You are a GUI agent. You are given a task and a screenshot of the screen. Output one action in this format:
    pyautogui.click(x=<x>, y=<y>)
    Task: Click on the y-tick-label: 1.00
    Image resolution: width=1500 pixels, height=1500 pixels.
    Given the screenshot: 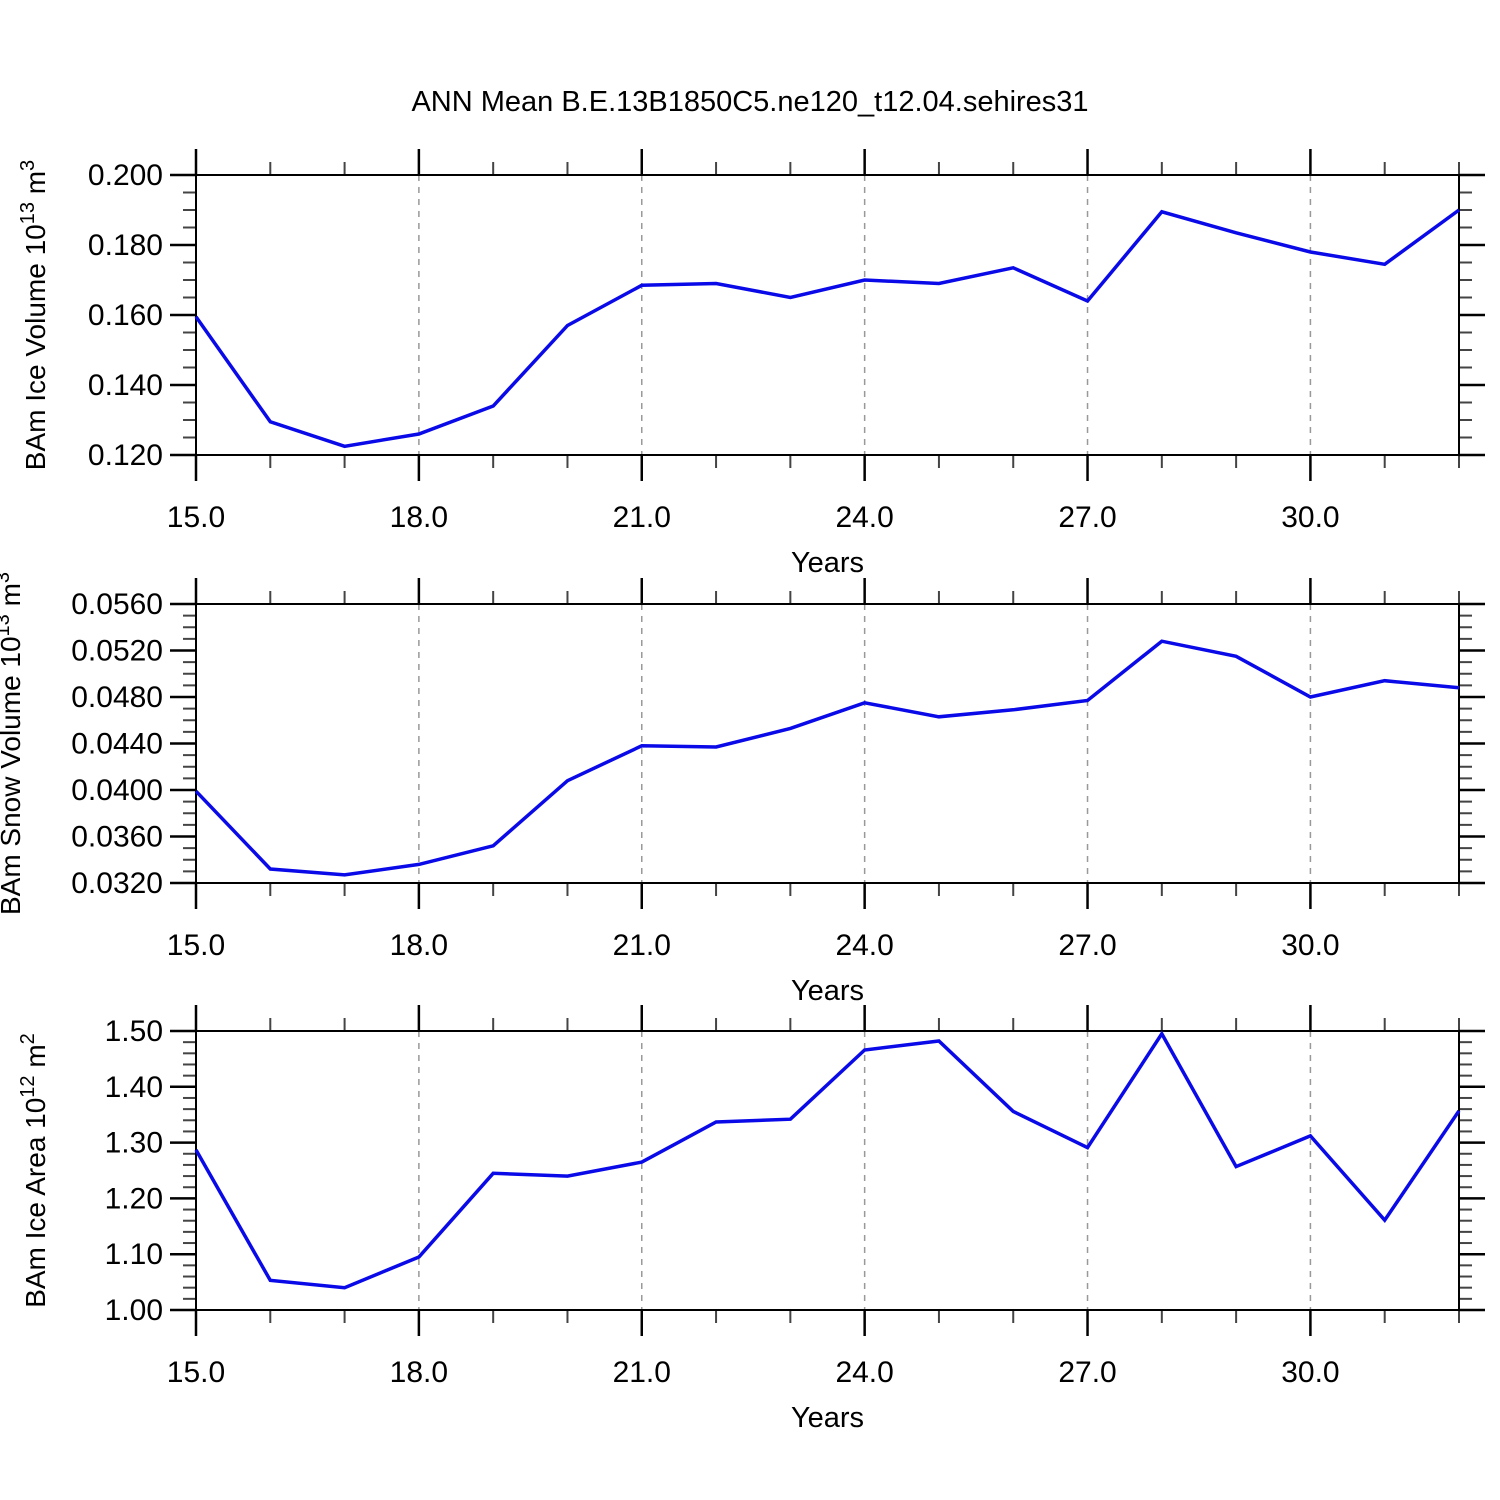 What is the action you would take?
    pyautogui.click(x=134, y=1310)
    